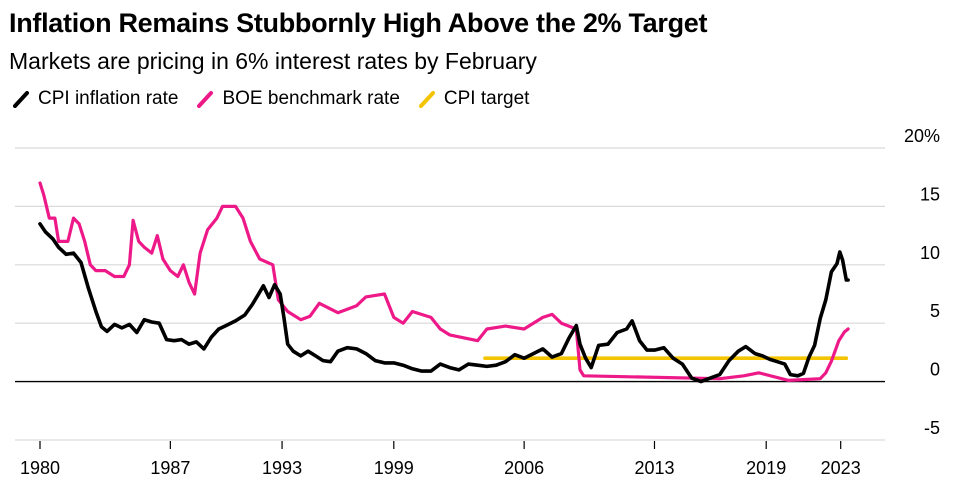  What do you see at coordinates (930, 253) in the screenshot?
I see `y-tick-label: 10` at bounding box center [930, 253].